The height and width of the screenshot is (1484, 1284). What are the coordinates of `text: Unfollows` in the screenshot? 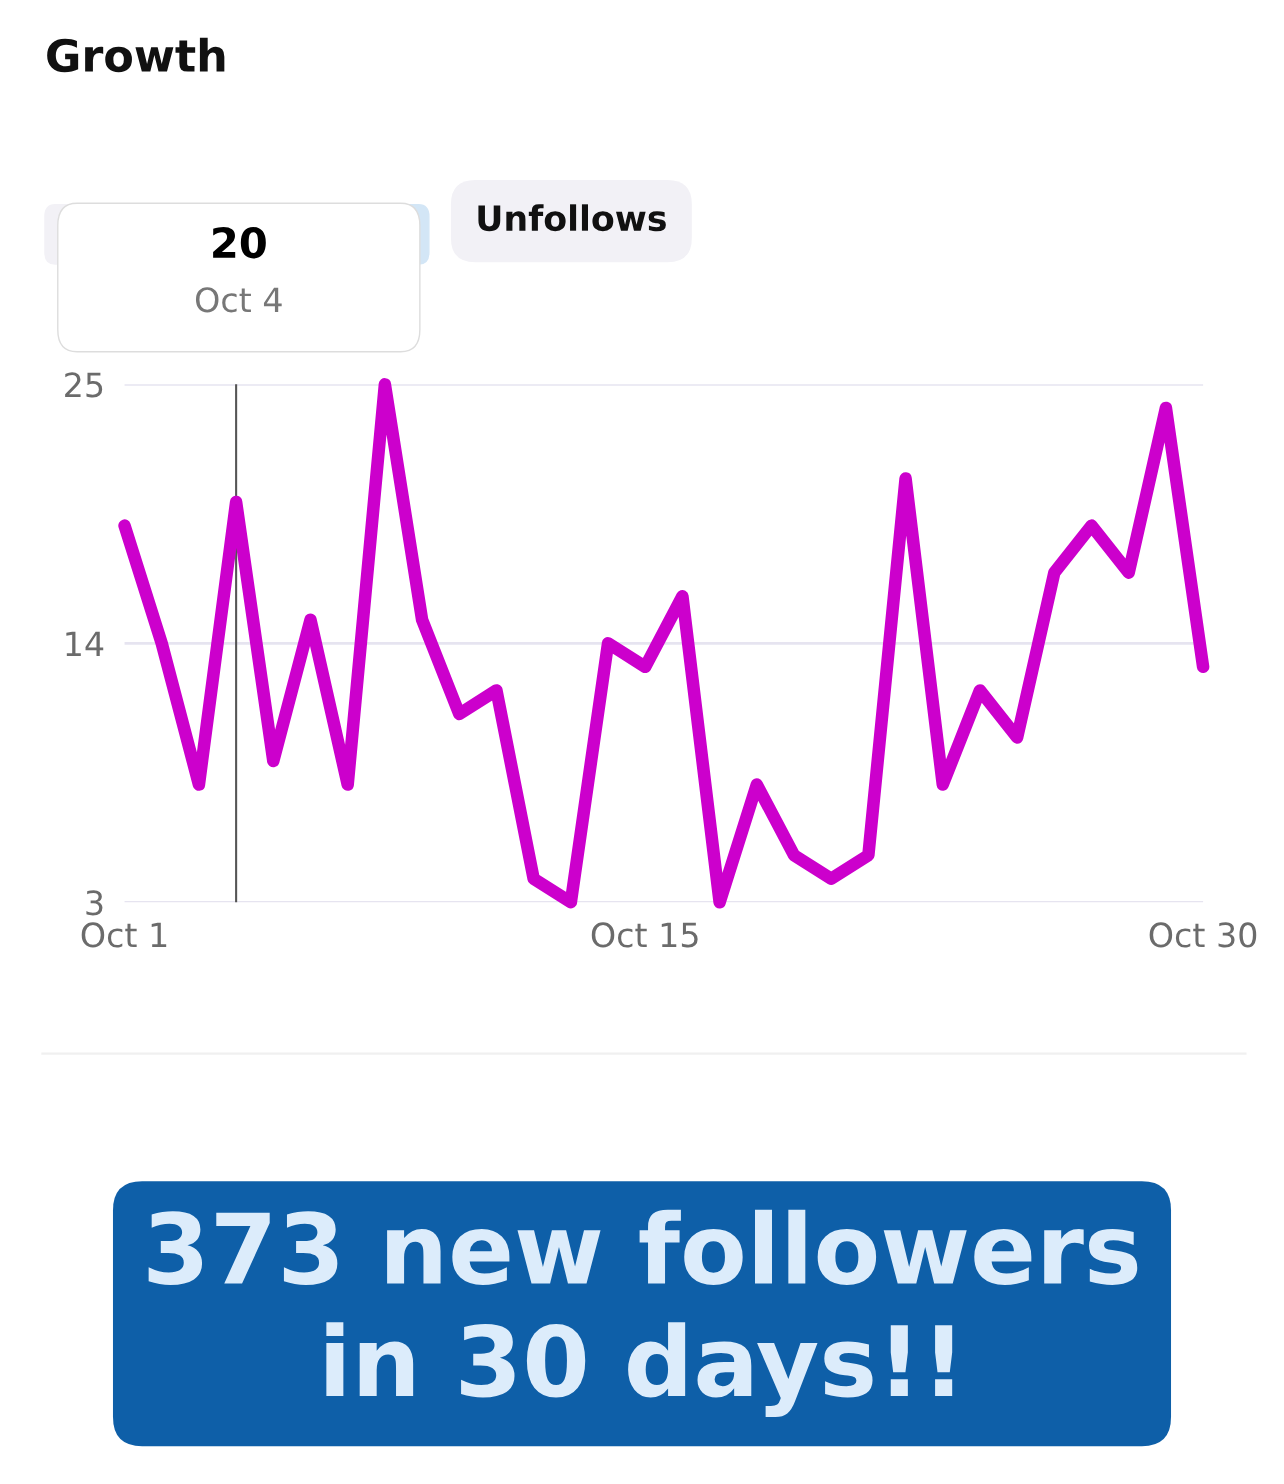 It's located at (572, 218).